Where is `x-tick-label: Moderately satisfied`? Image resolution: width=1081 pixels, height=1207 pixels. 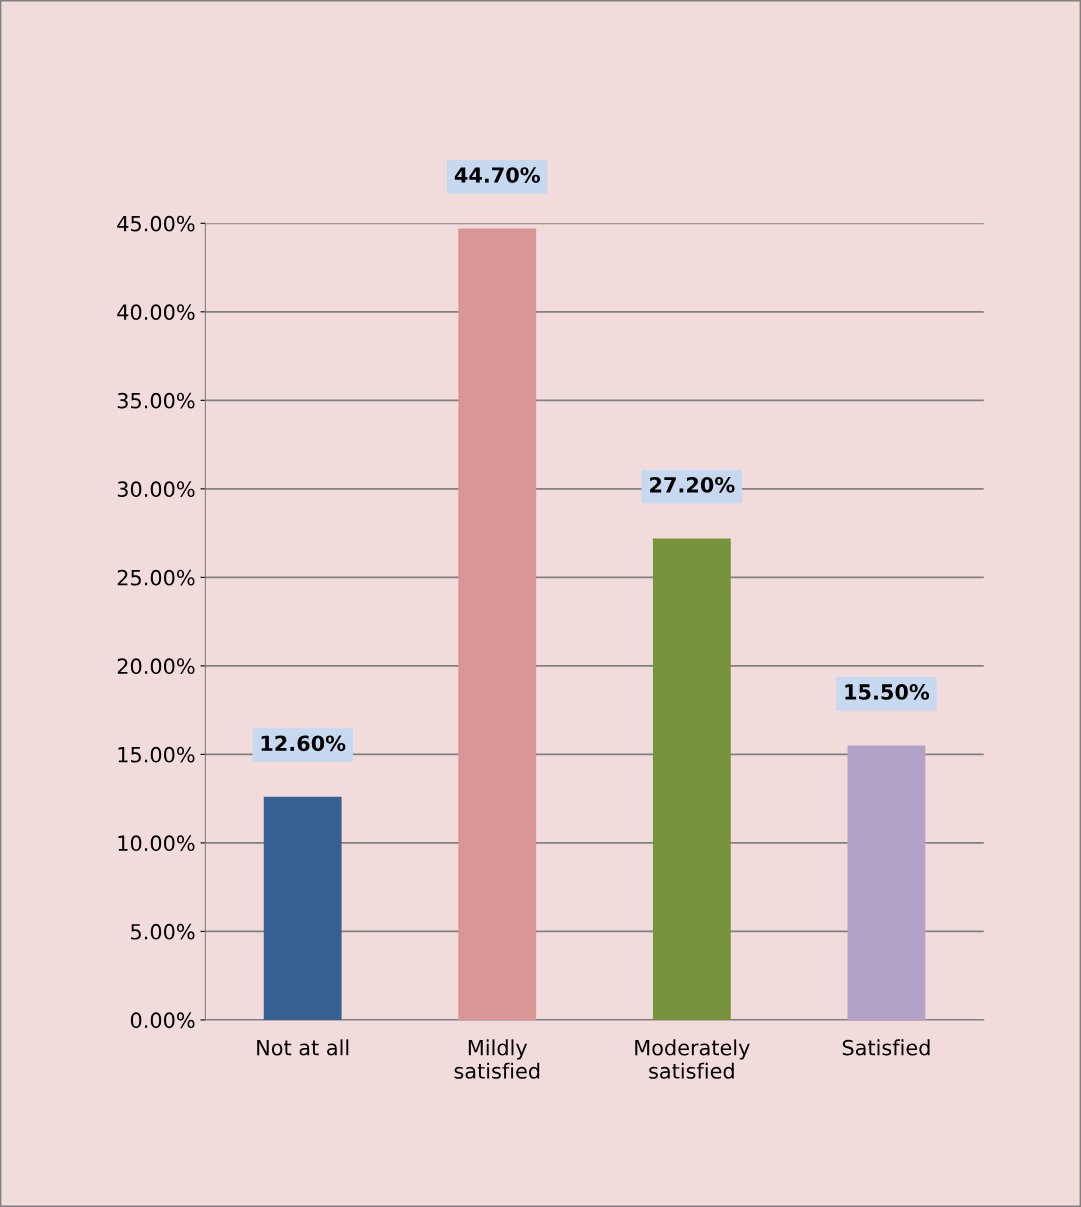
x-tick-label: Moderately satisfied is located at coordinates (692, 1059).